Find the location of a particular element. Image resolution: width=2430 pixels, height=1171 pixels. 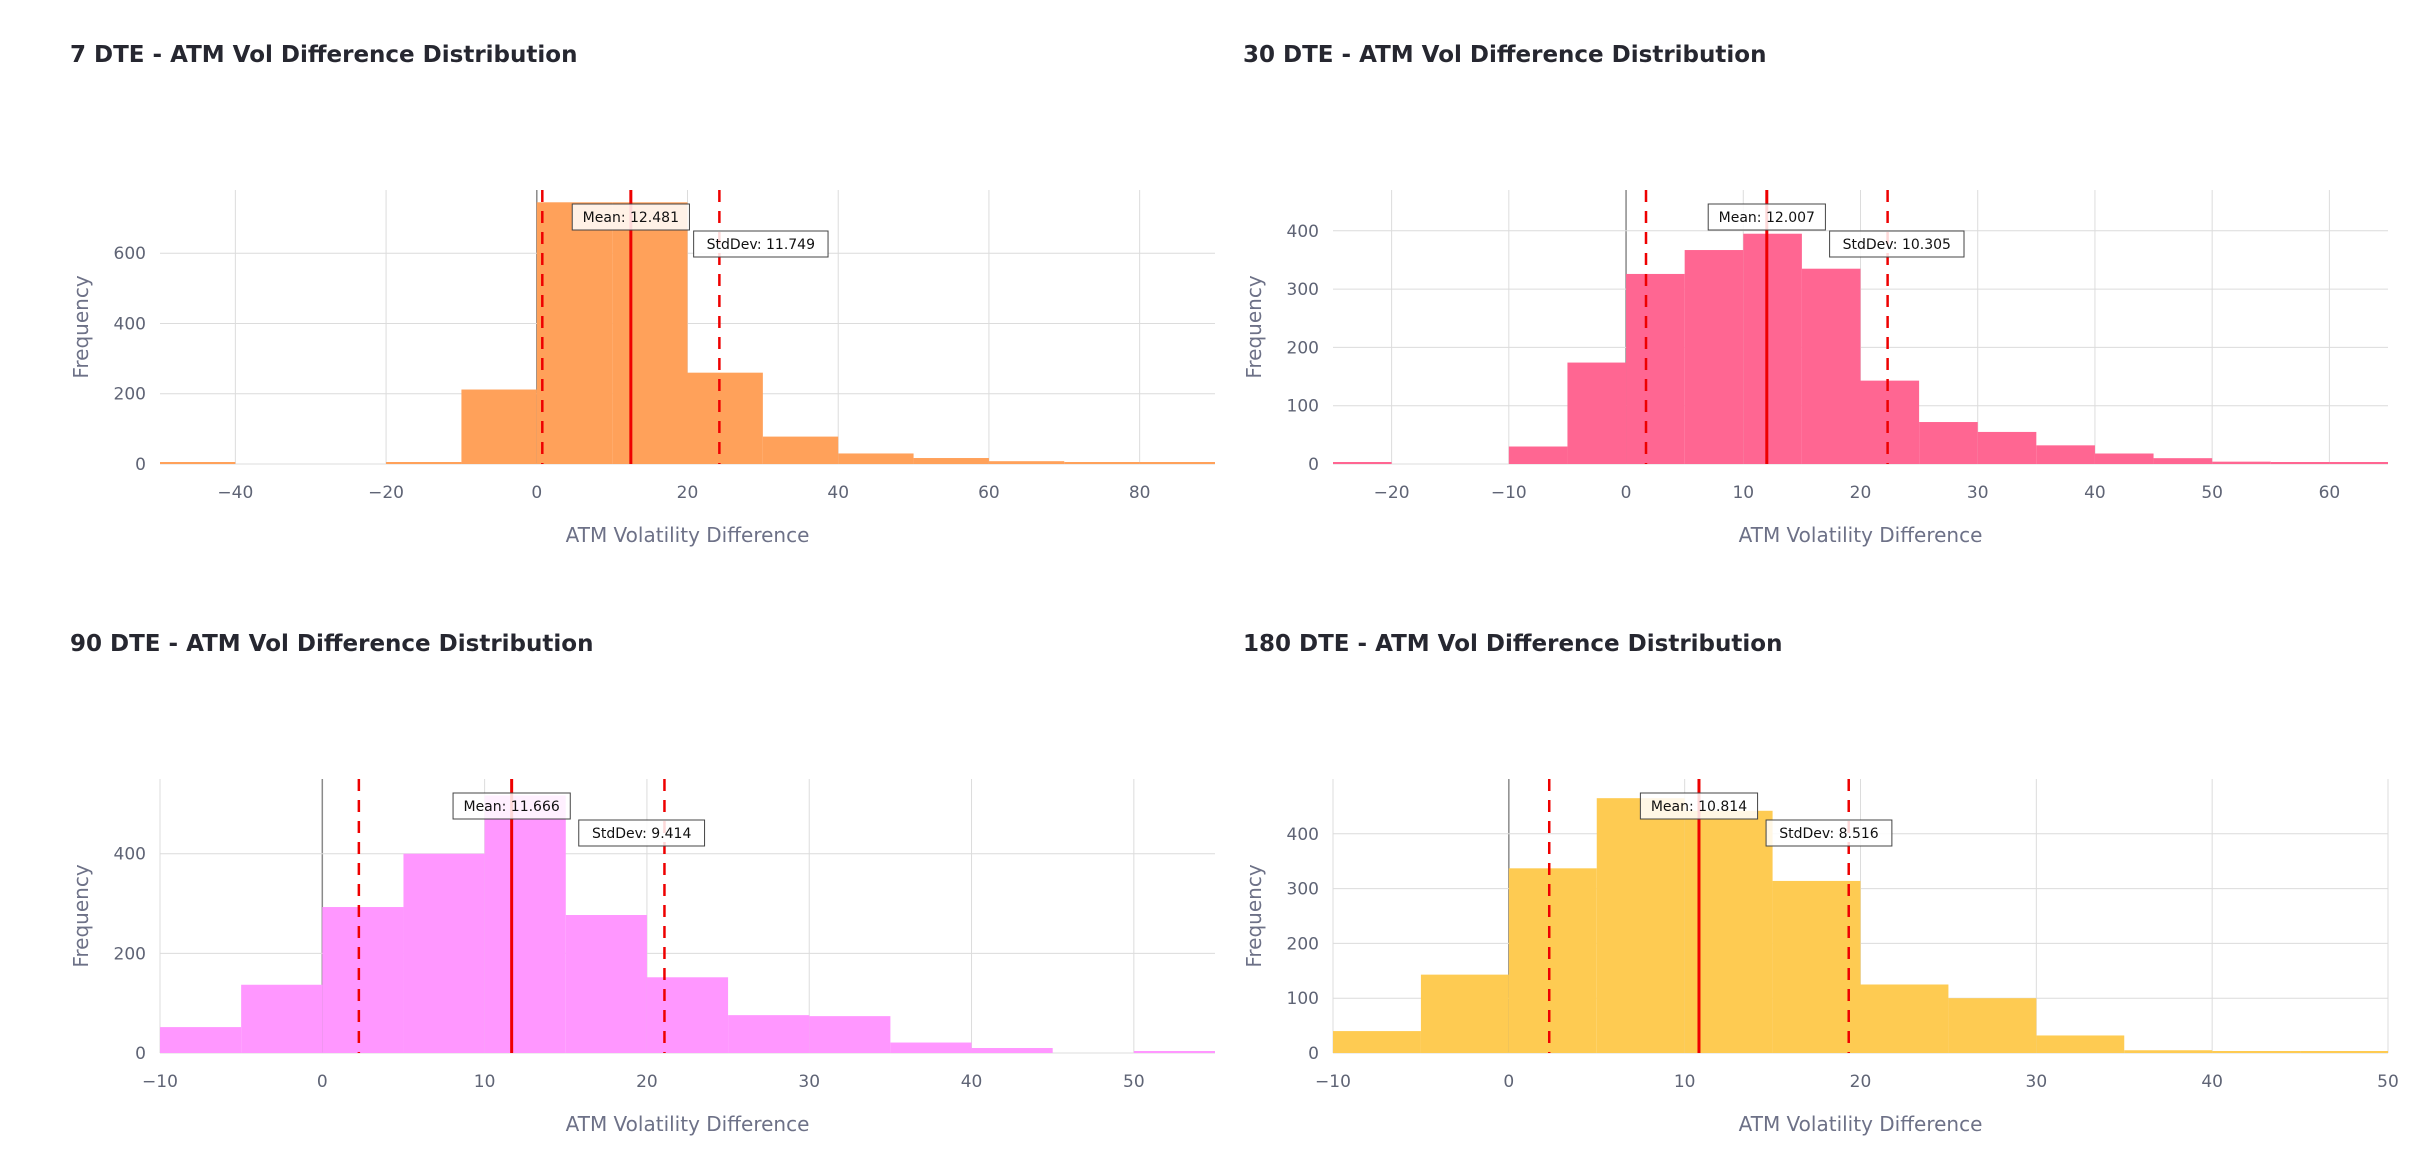

annotation-text: Mean: 10.814 is located at coordinates (1699, 807).